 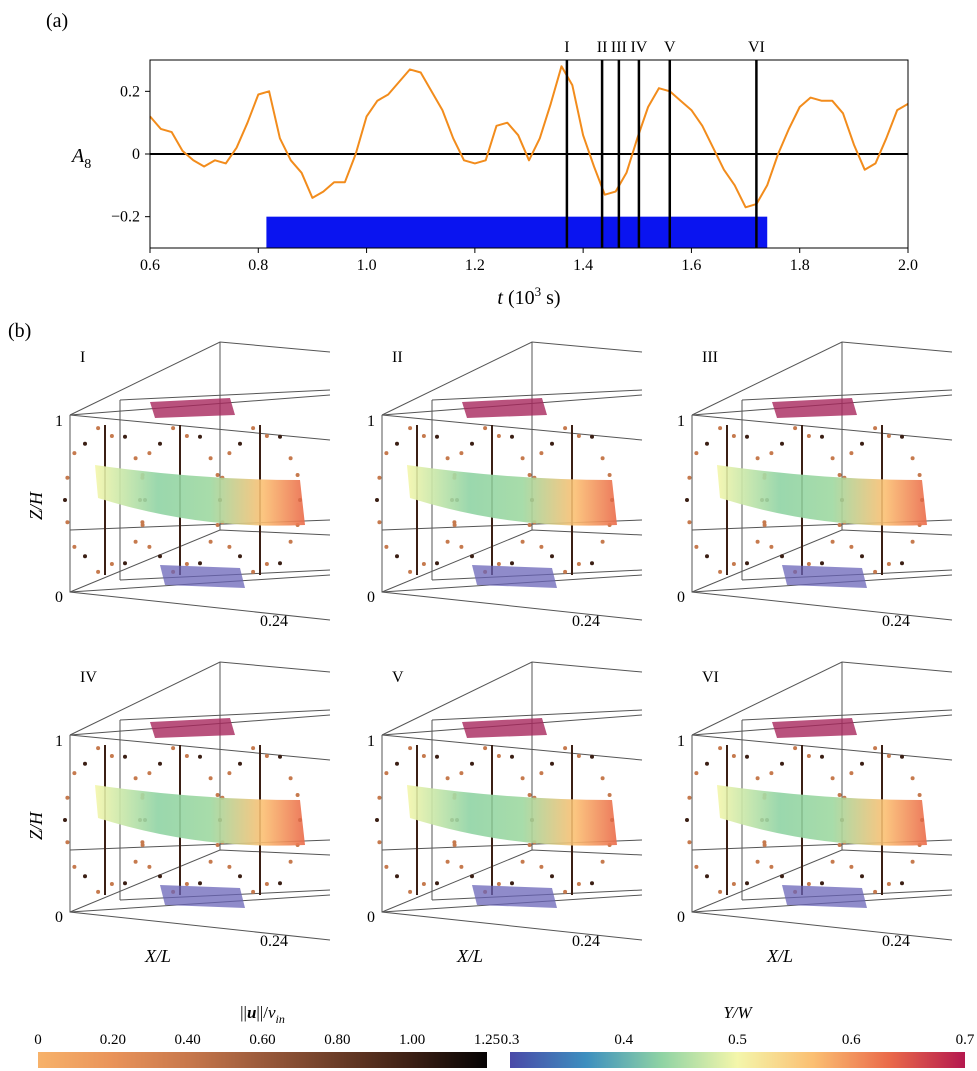 What do you see at coordinates (487, 1040) in the screenshot?
I see `colorbar-tick: 1.25` at bounding box center [487, 1040].